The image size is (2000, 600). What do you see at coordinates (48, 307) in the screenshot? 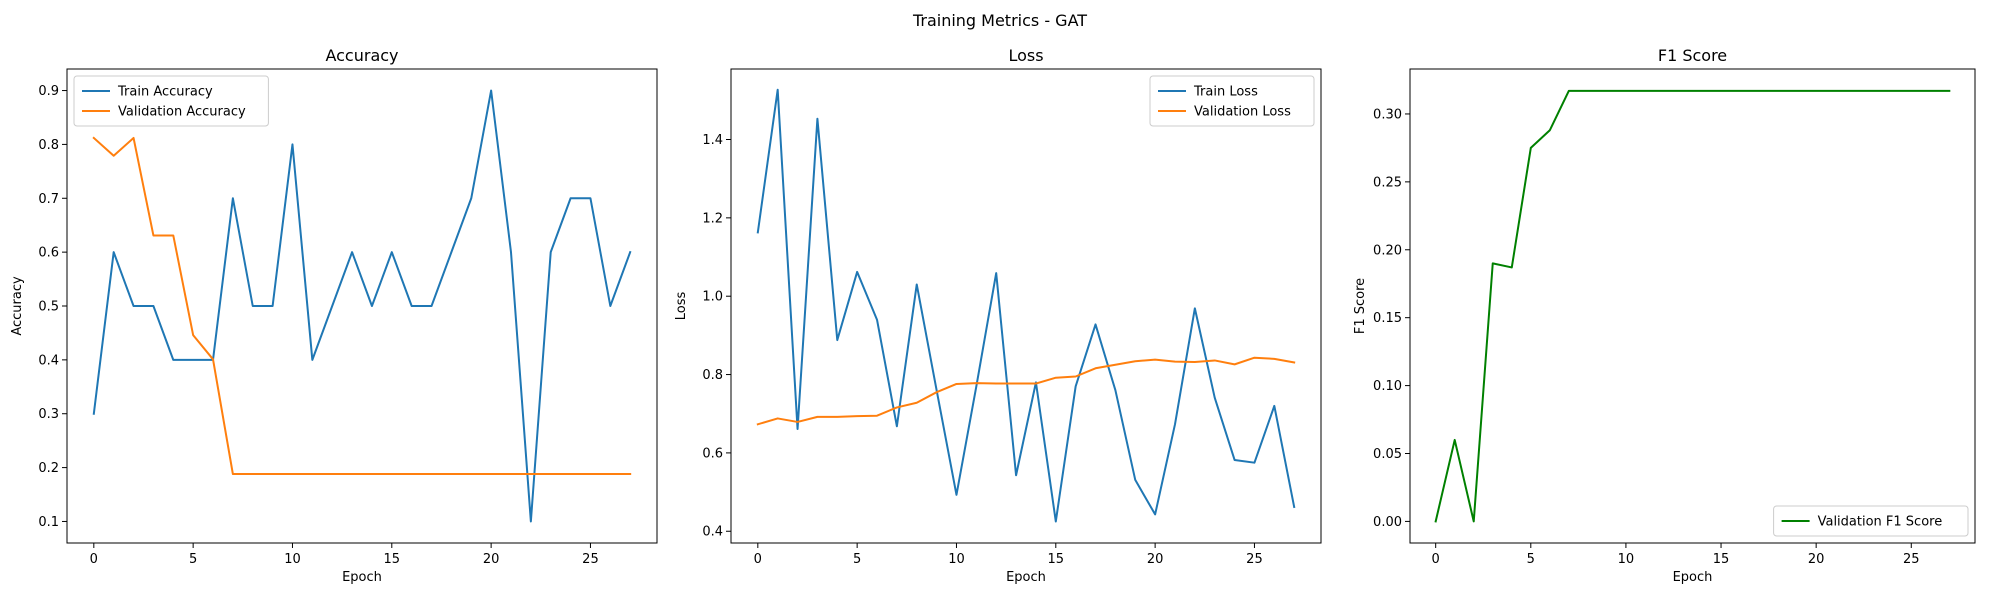
I see `y-tick-label: 0.5` at bounding box center [48, 307].